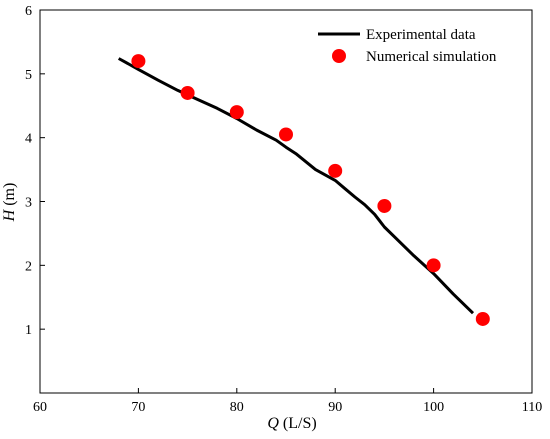 Image resolution: width=550 pixels, height=439 pixels. I want to click on y-tick-label: 5, so click(28, 75).